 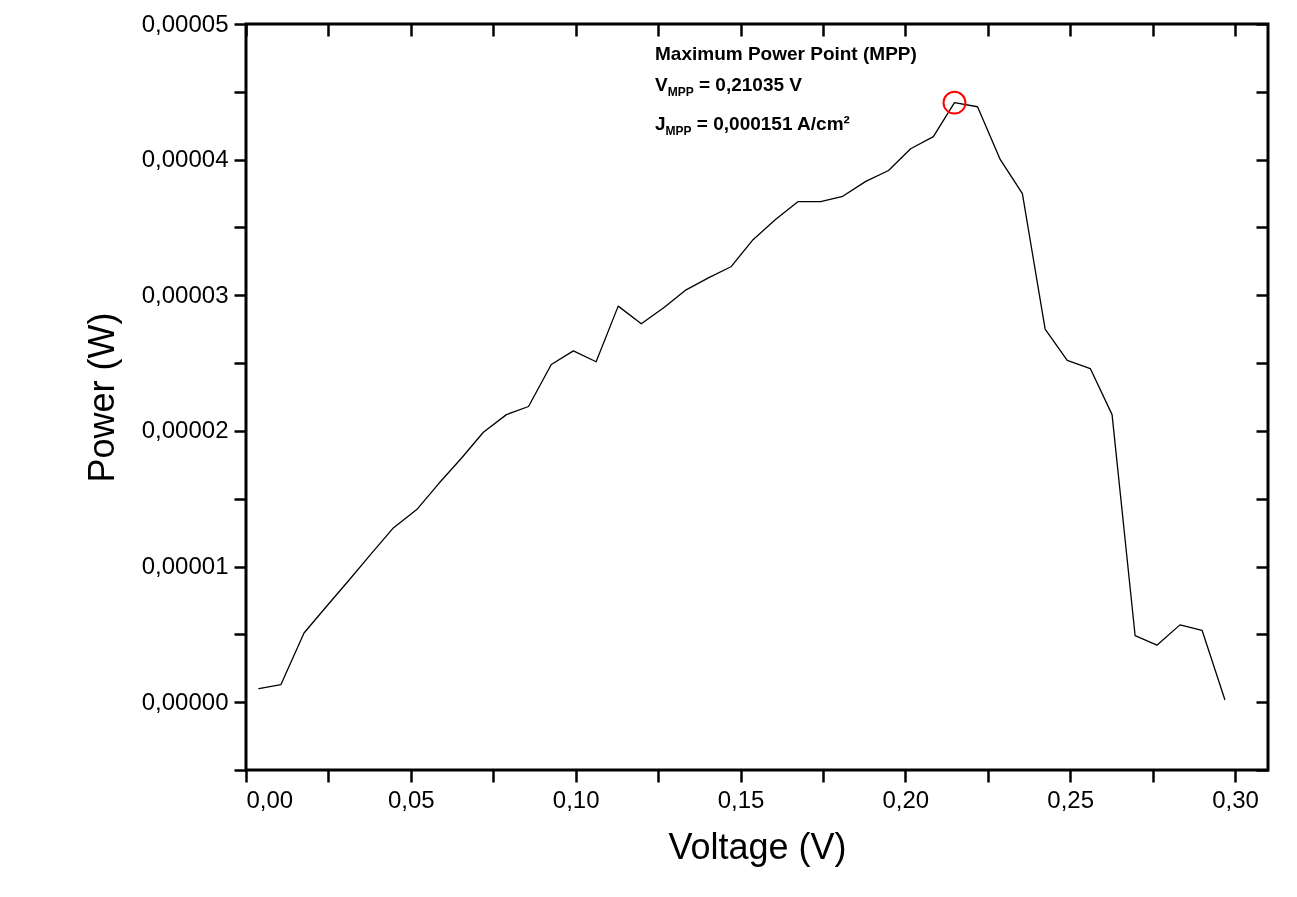 What do you see at coordinates (741, 799) in the screenshot?
I see `x-tick-label: 0,15` at bounding box center [741, 799].